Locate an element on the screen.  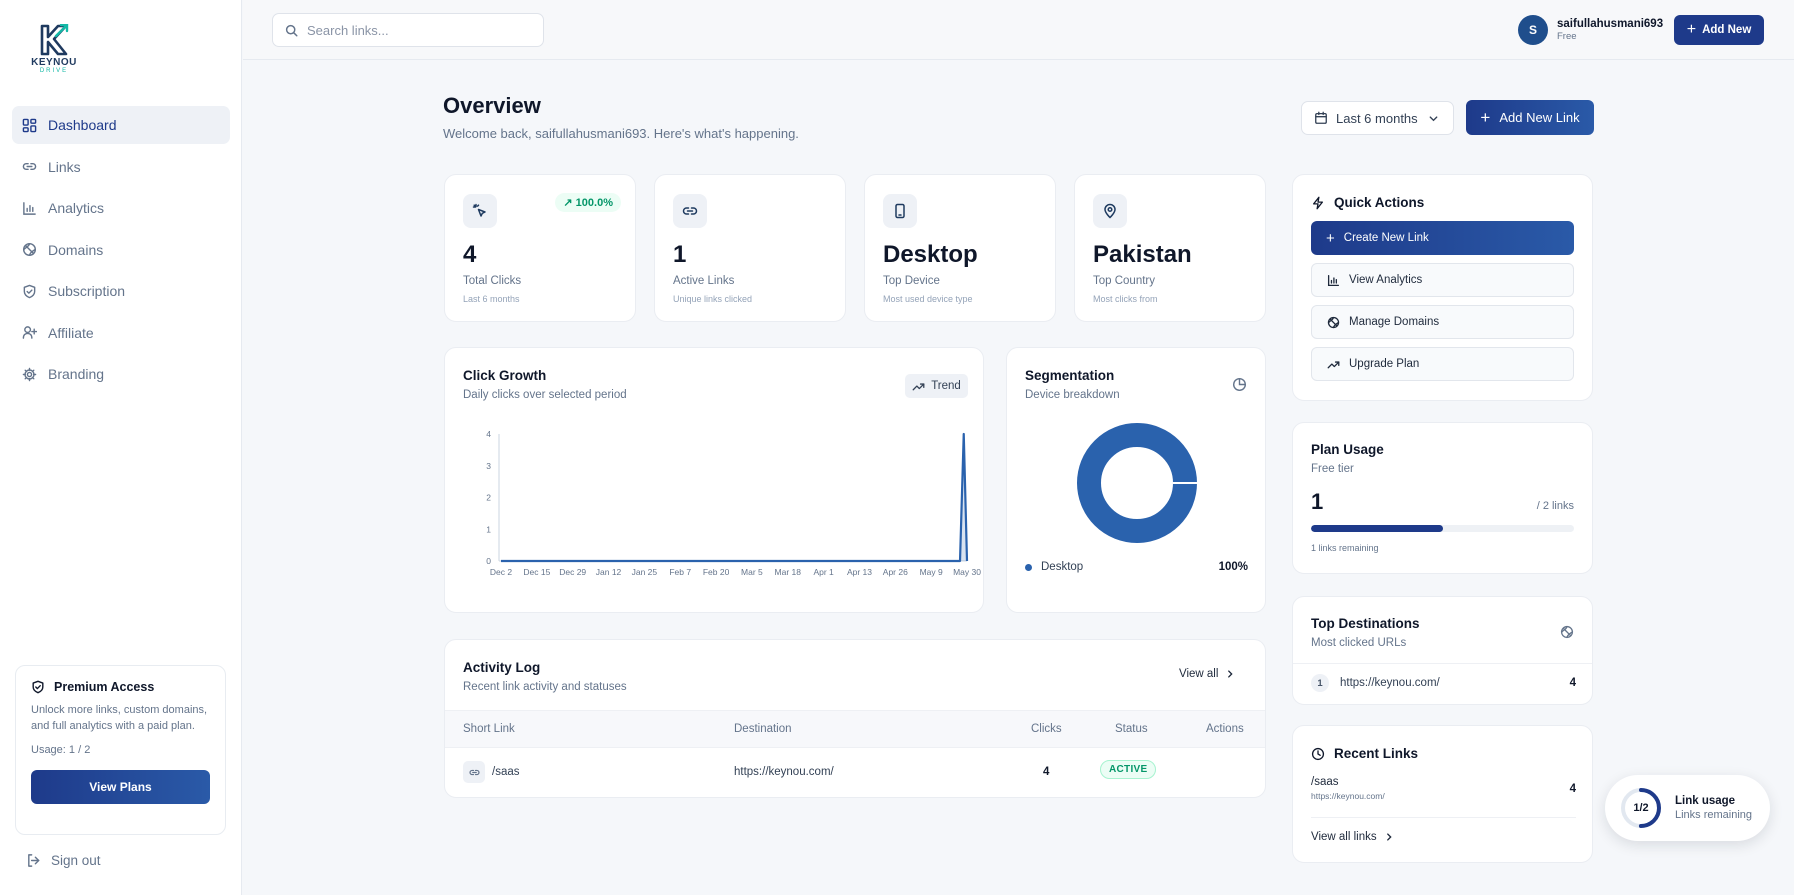
short-link-cell: /saas is located at coordinates (491, 772).